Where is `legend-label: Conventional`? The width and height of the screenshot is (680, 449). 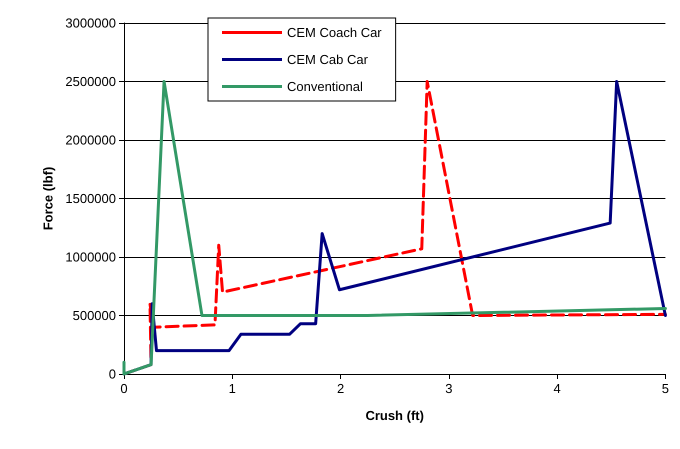
legend-label: Conventional is located at coordinates (325, 86).